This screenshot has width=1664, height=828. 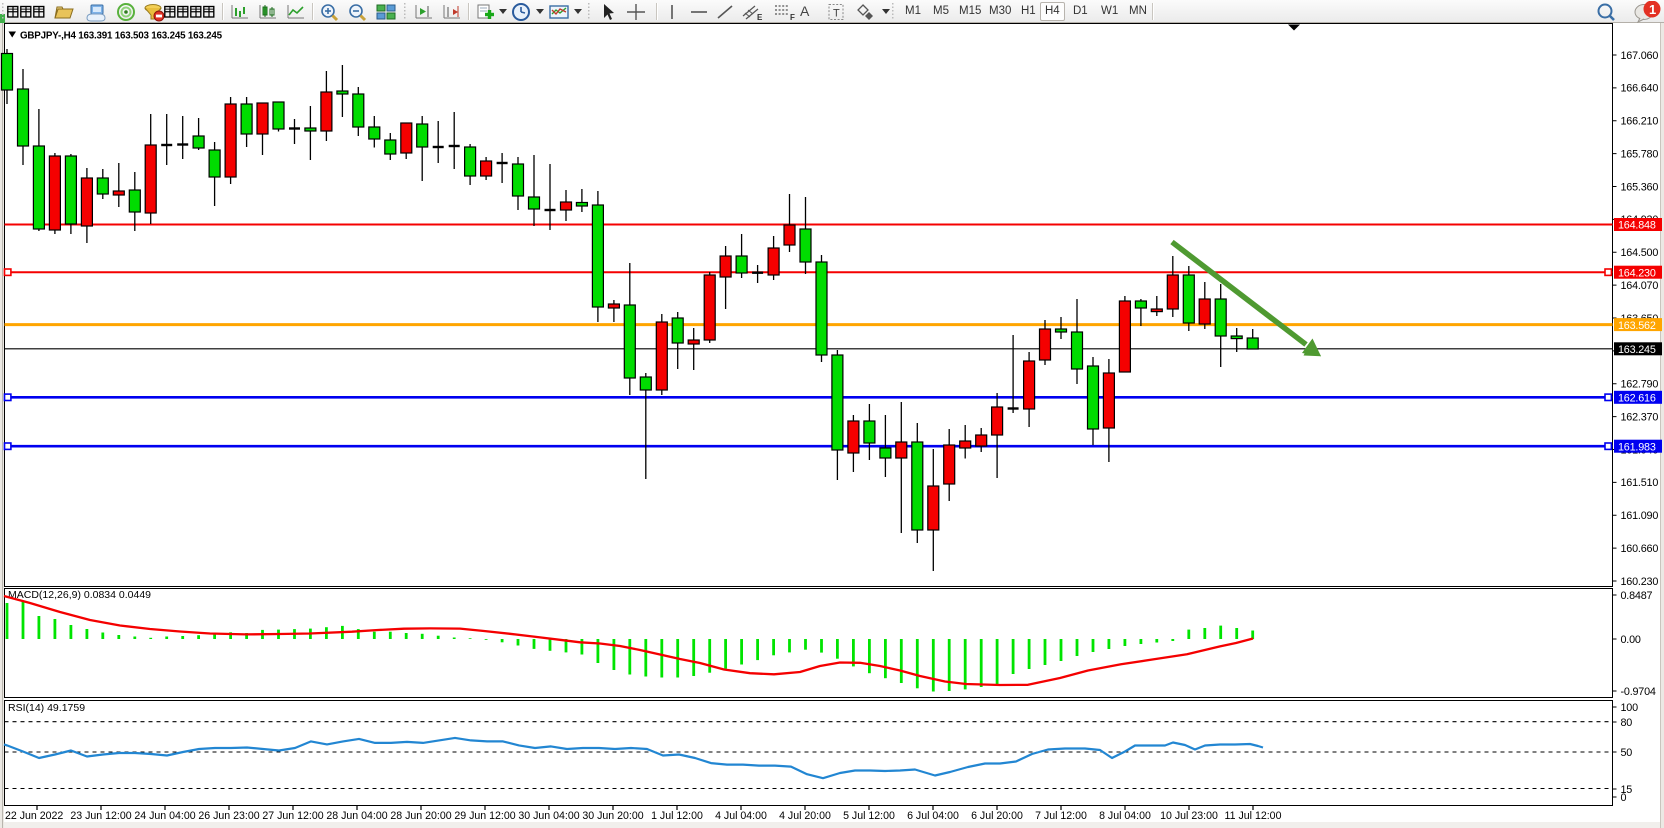 What do you see at coordinates (1652, 9) in the screenshot?
I see `svg-text: 1` at bounding box center [1652, 9].